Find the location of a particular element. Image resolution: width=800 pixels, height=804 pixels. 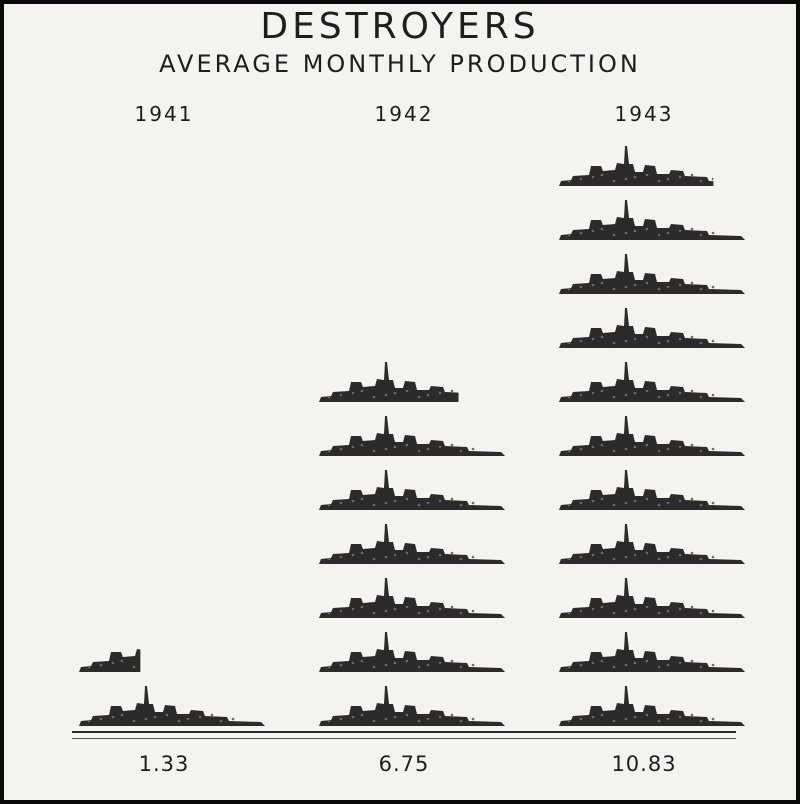

value-label-1943: 10.83 is located at coordinates (644, 764).